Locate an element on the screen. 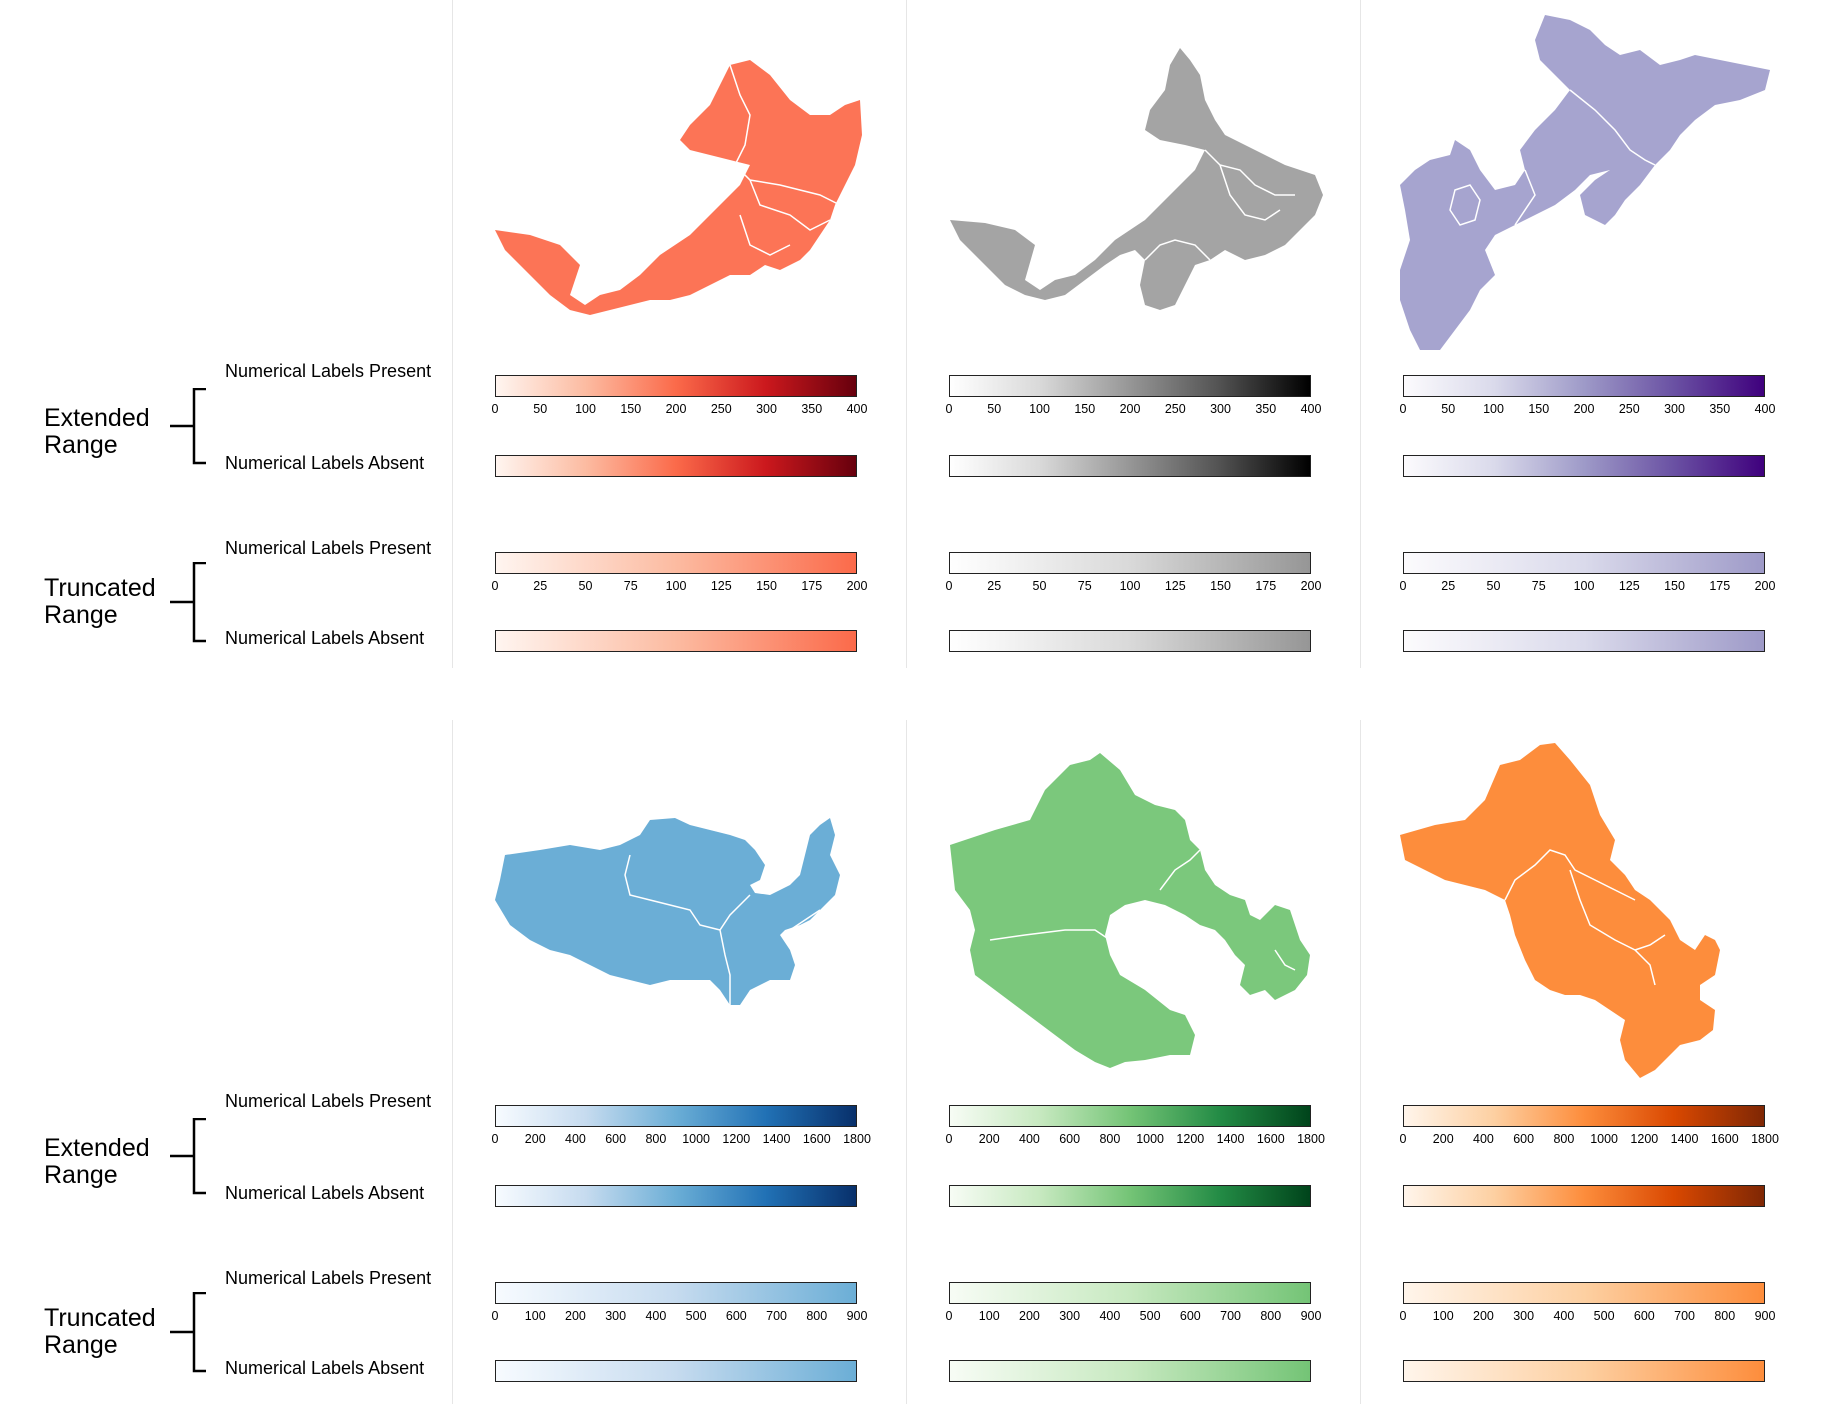 The width and height of the screenshot is (1830, 1404). gray-region-map is located at coordinates (1136, 179).